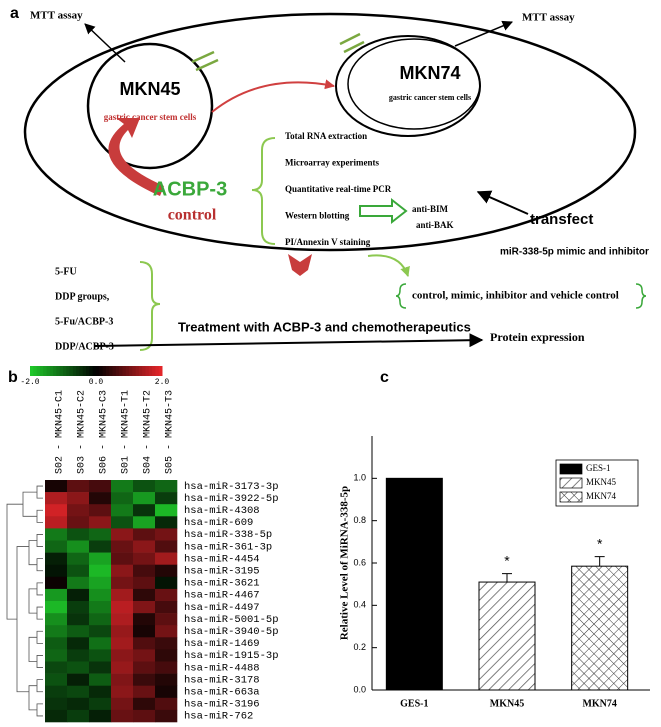 This screenshot has height=727, width=661. What do you see at coordinates (136, 157) in the screenshot?
I see `curved-arrow` at bounding box center [136, 157].